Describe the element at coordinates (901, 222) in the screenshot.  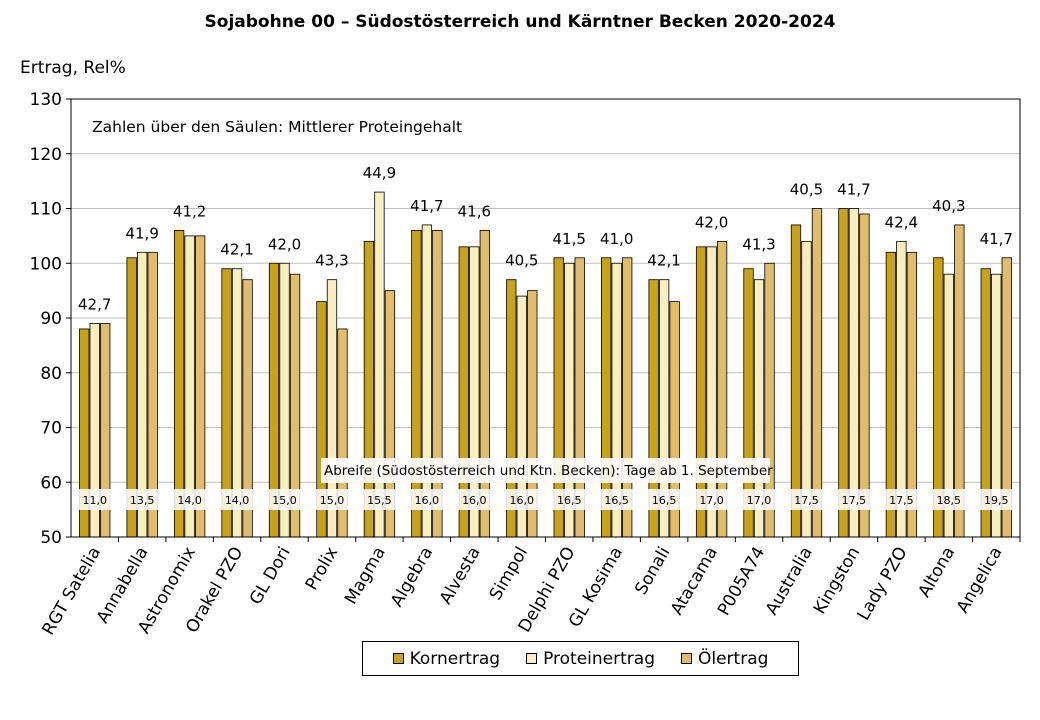
I see `protein-label: 42,4` at that location.